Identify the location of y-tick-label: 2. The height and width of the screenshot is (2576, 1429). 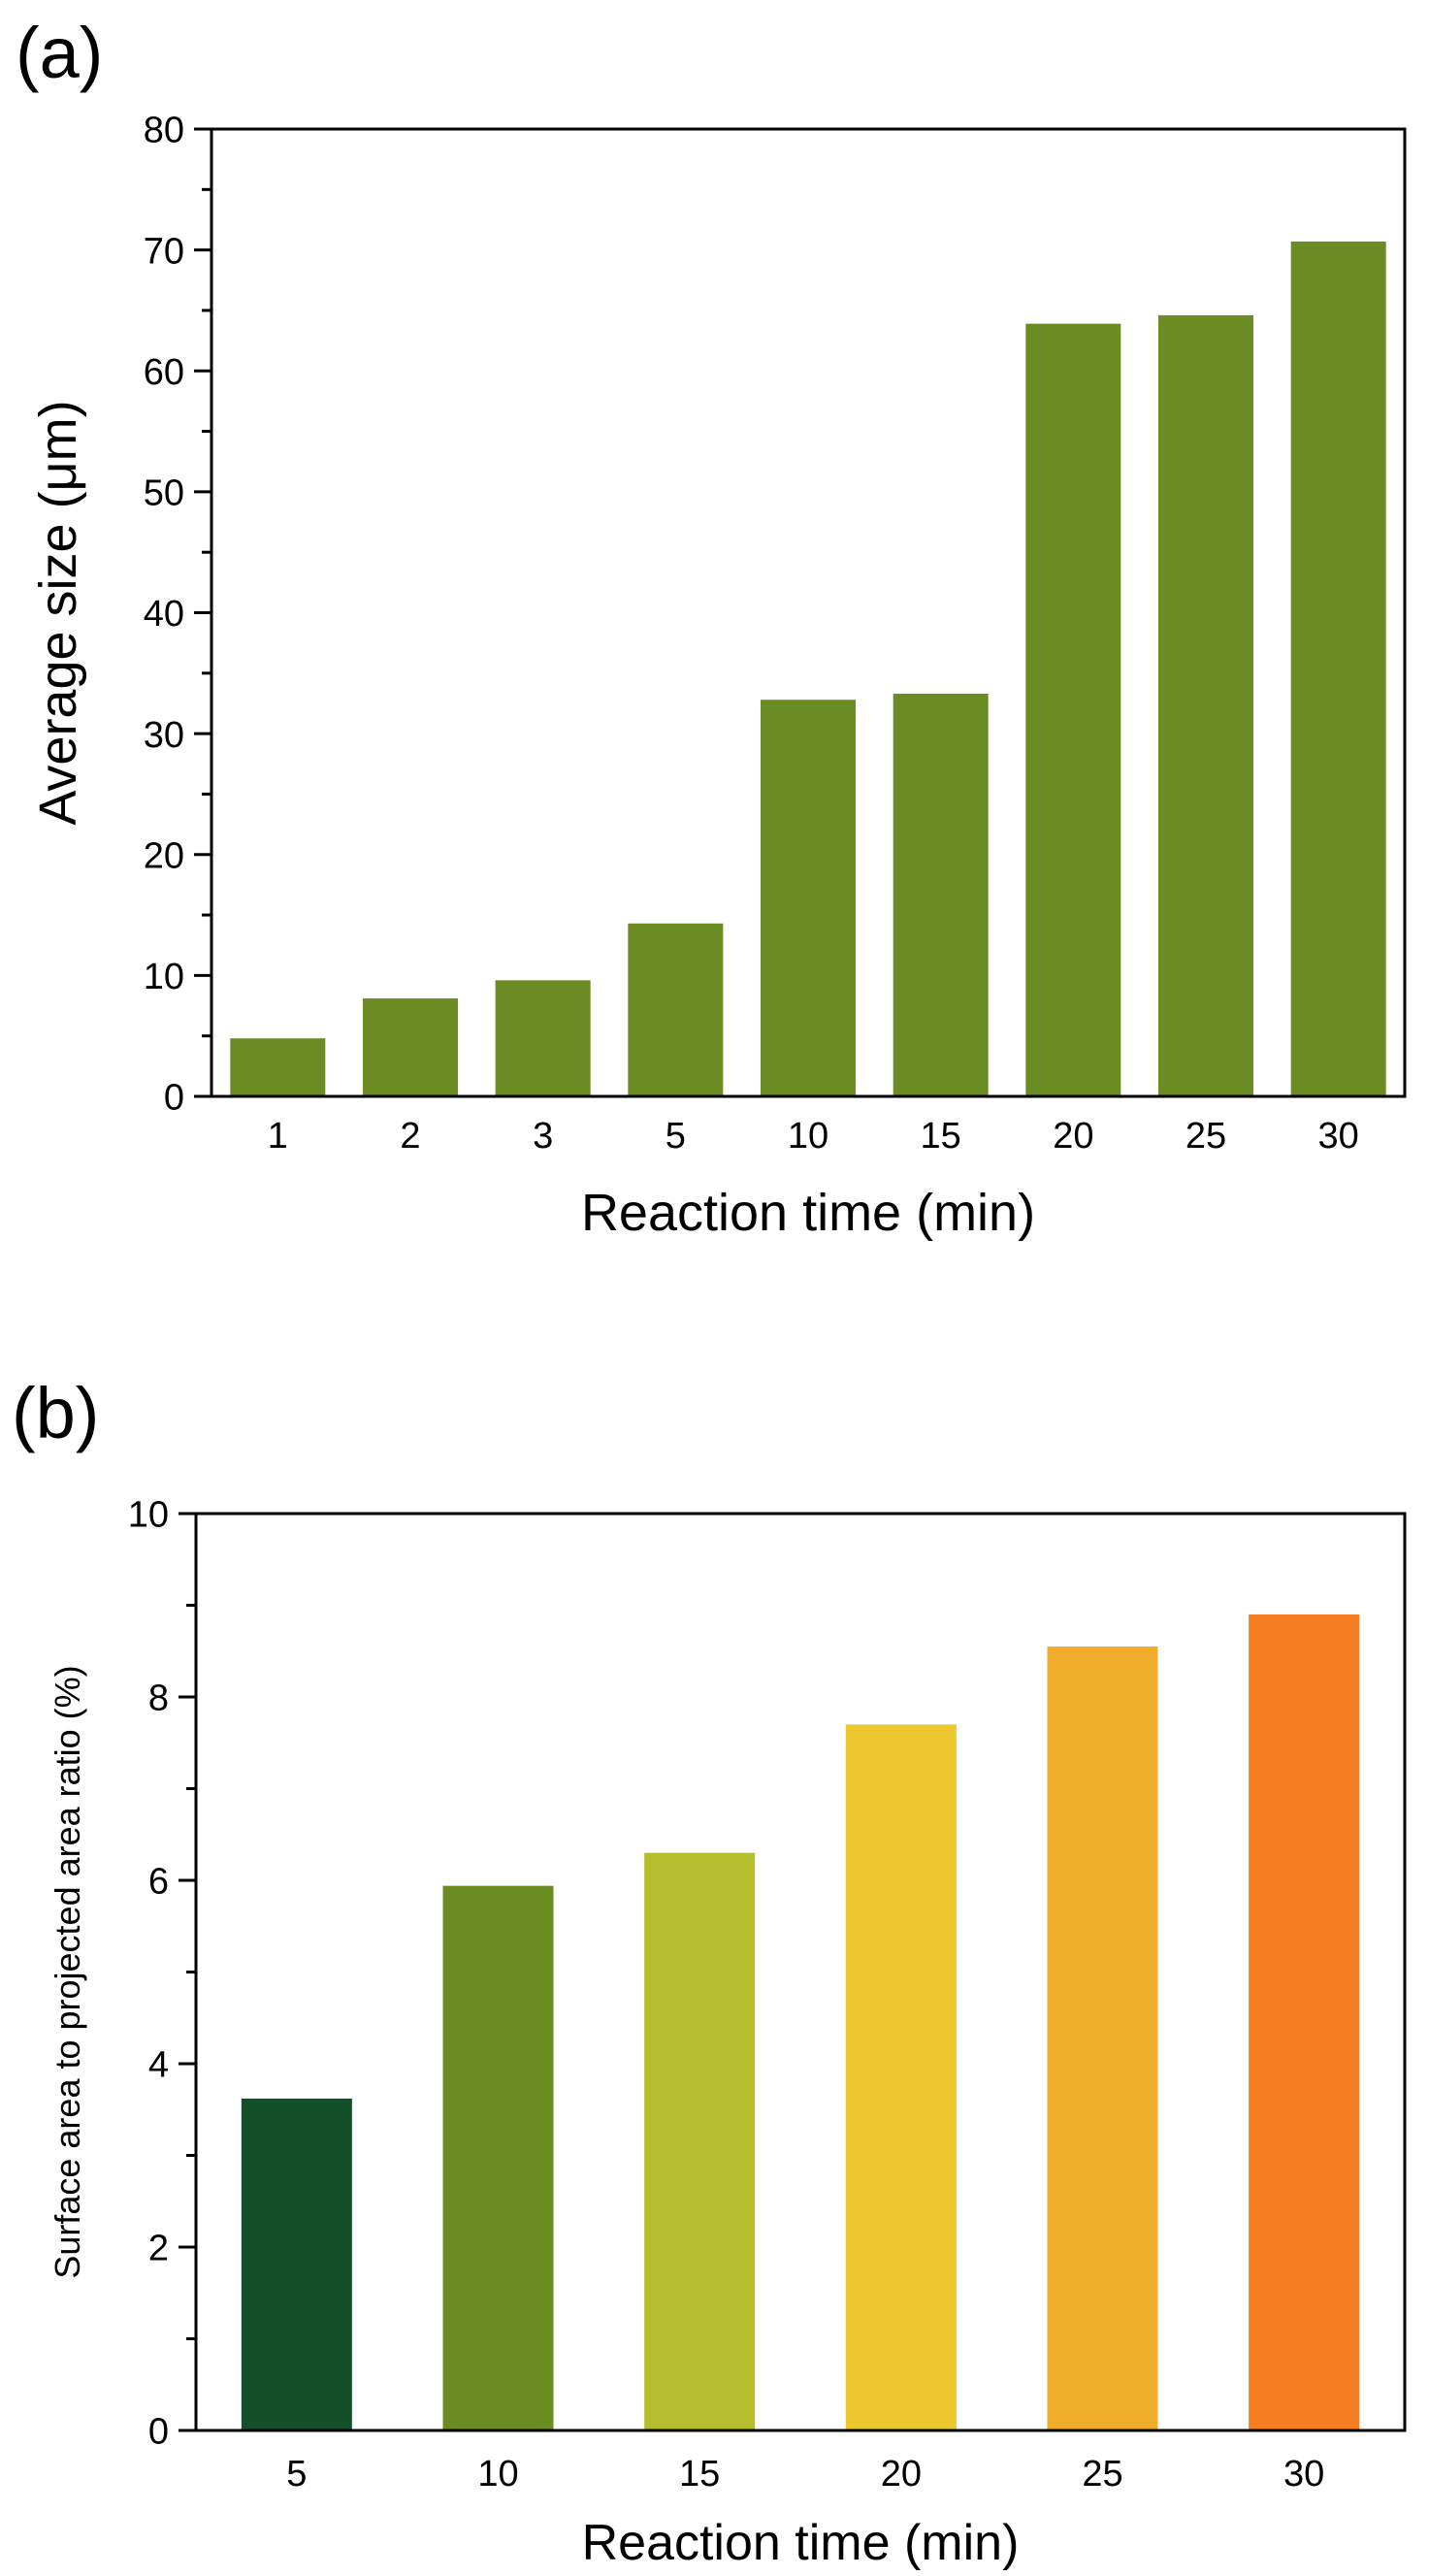
(158, 2249).